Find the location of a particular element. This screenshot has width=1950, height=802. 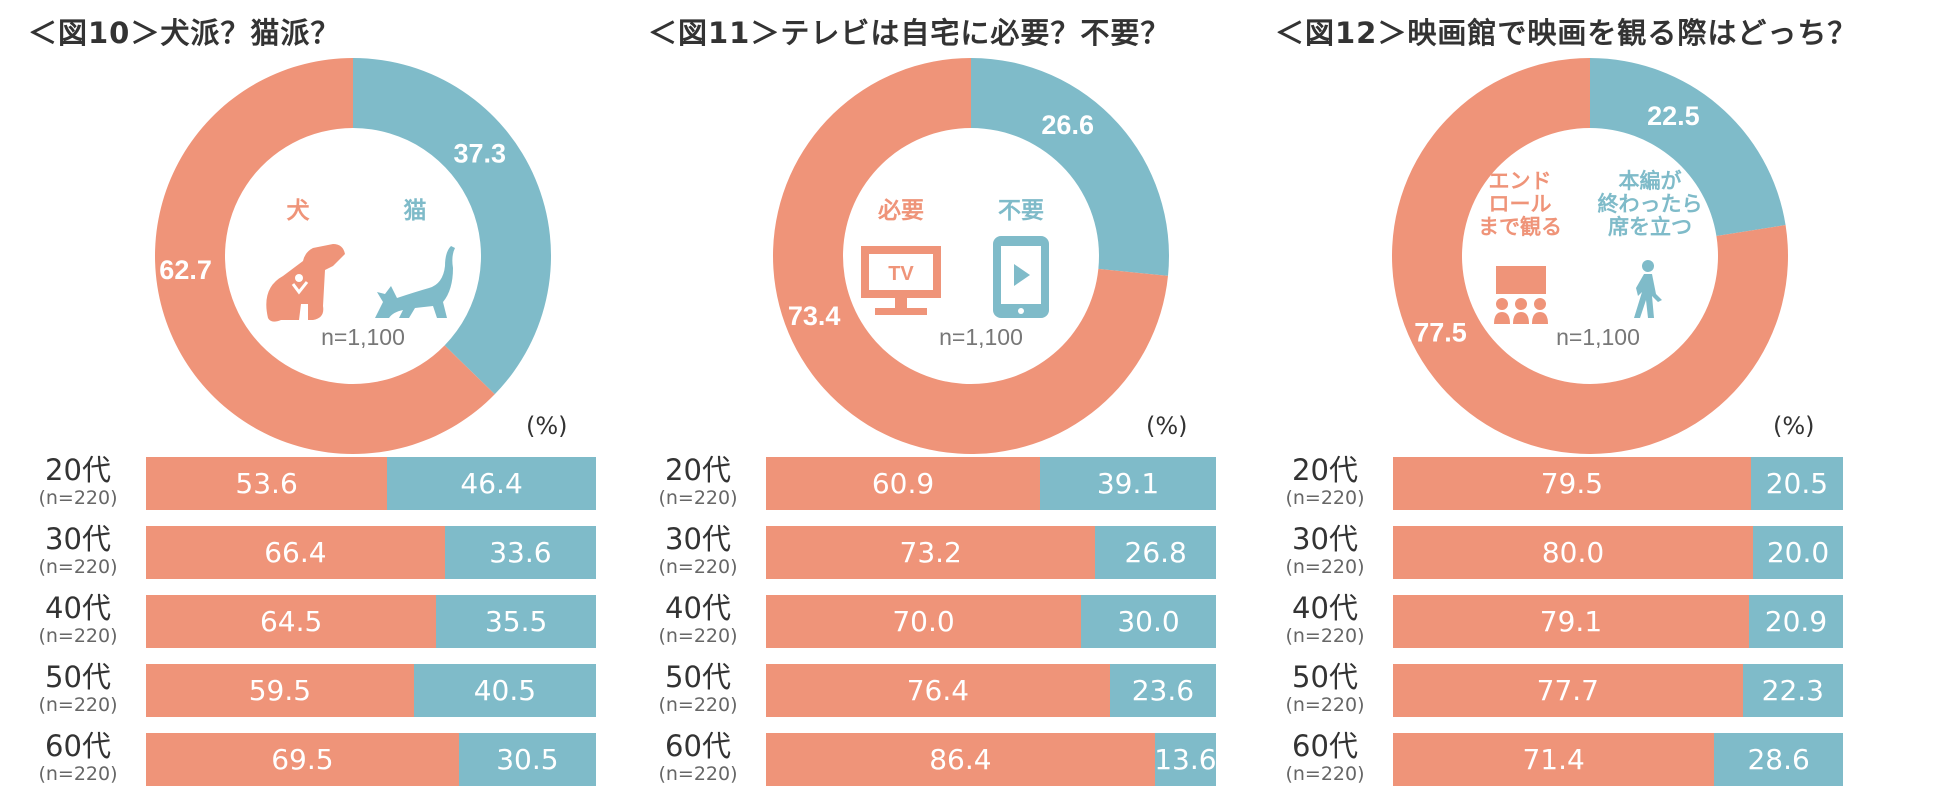

stacked-bar: 79.5 20.5 is located at coordinates (1618, 483).